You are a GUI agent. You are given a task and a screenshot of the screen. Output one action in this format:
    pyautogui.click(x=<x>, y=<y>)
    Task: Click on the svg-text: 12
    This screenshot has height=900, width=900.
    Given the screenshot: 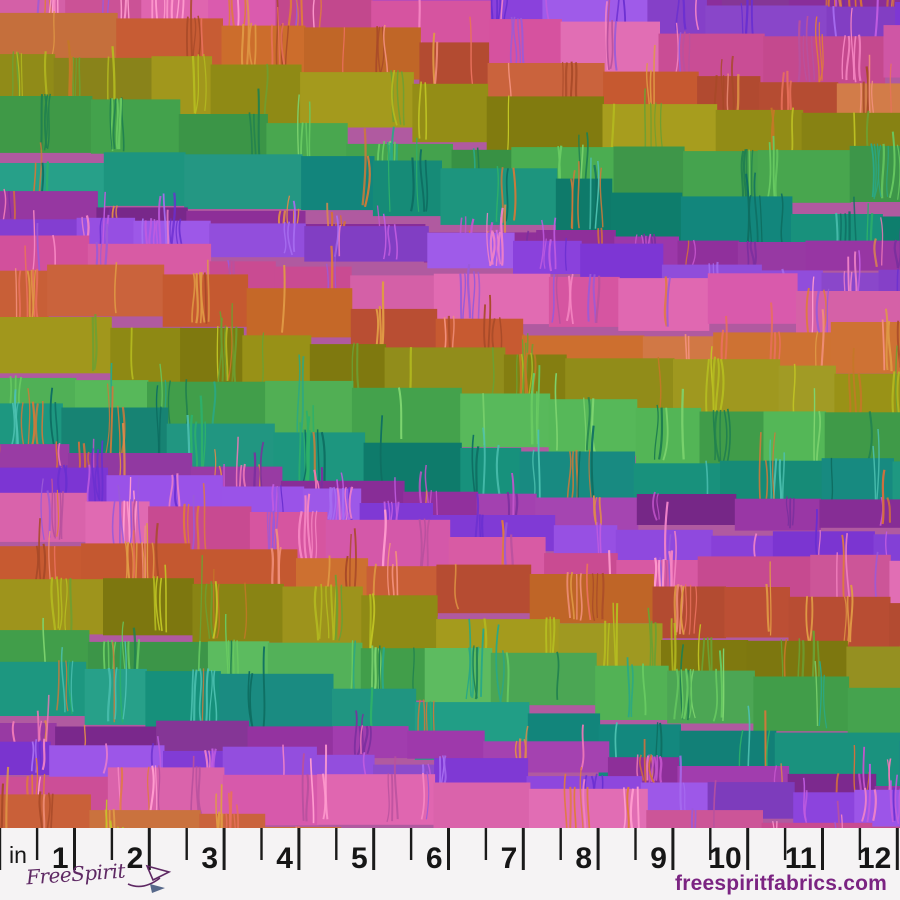 What is the action you would take?
    pyautogui.click(x=874, y=858)
    